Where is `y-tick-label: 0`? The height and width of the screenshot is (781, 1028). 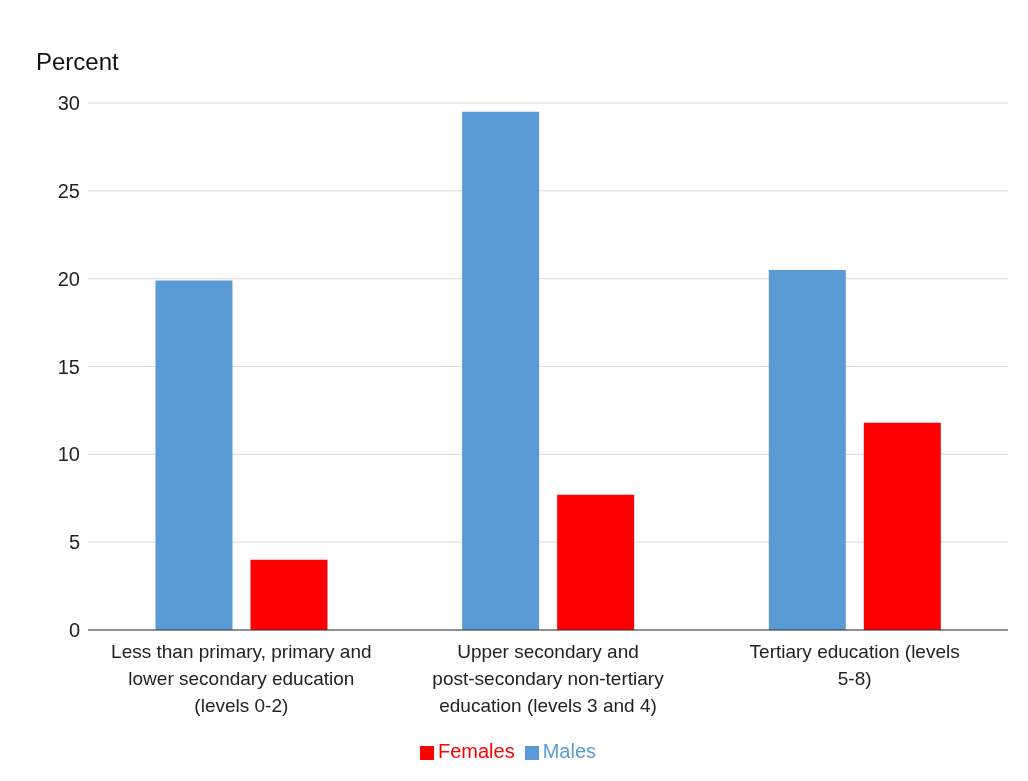 y-tick-label: 0 is located at coordinates (74, 630).